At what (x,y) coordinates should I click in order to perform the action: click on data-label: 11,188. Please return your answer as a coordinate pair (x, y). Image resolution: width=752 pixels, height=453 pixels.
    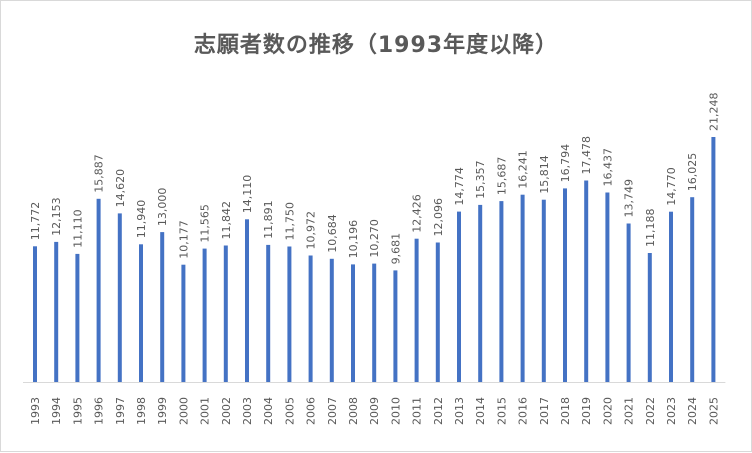
    Looking at the image, I should click on (650, 228).